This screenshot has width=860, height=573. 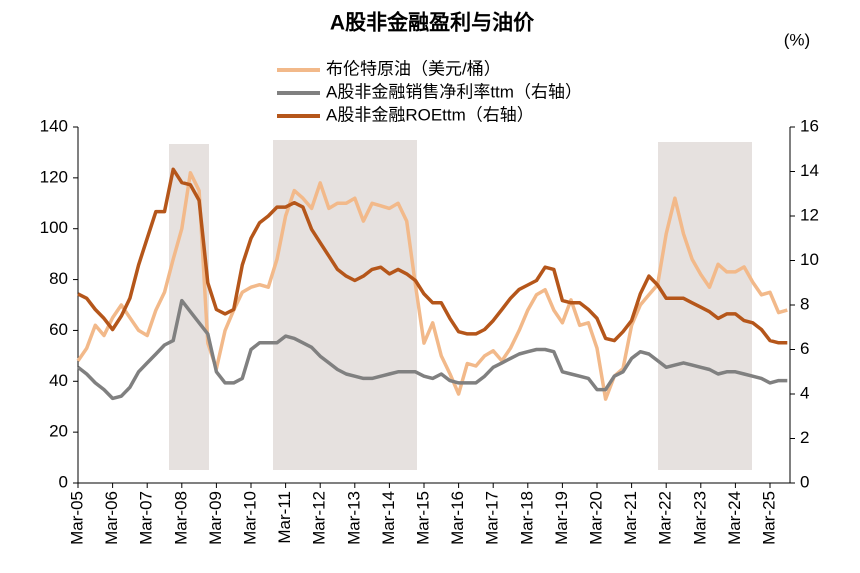 I want to click on y-tick-label: 140, so click(x=54, y=125).